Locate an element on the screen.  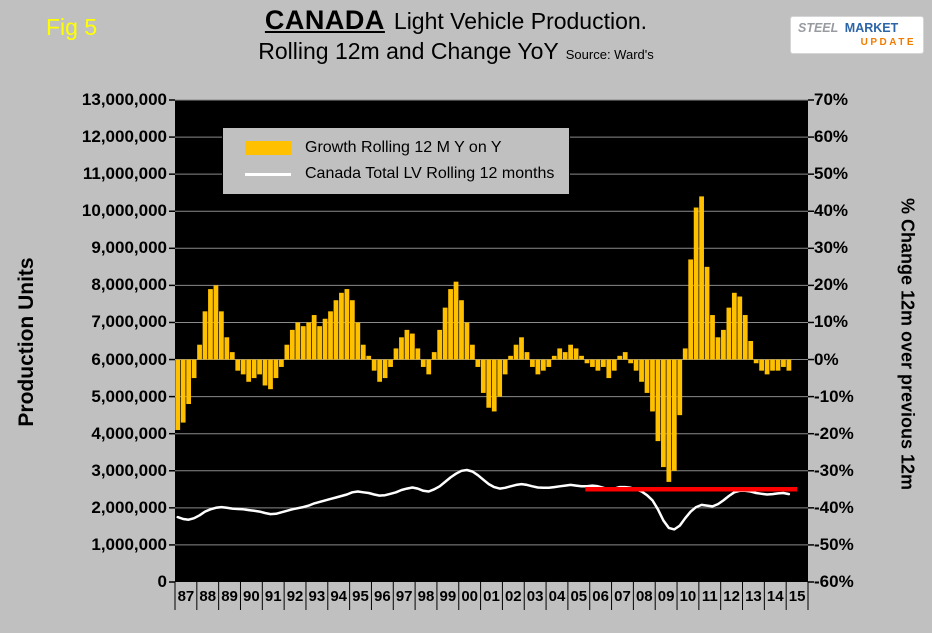
right-tick-label: 30% is located at coordinates (831, 248).